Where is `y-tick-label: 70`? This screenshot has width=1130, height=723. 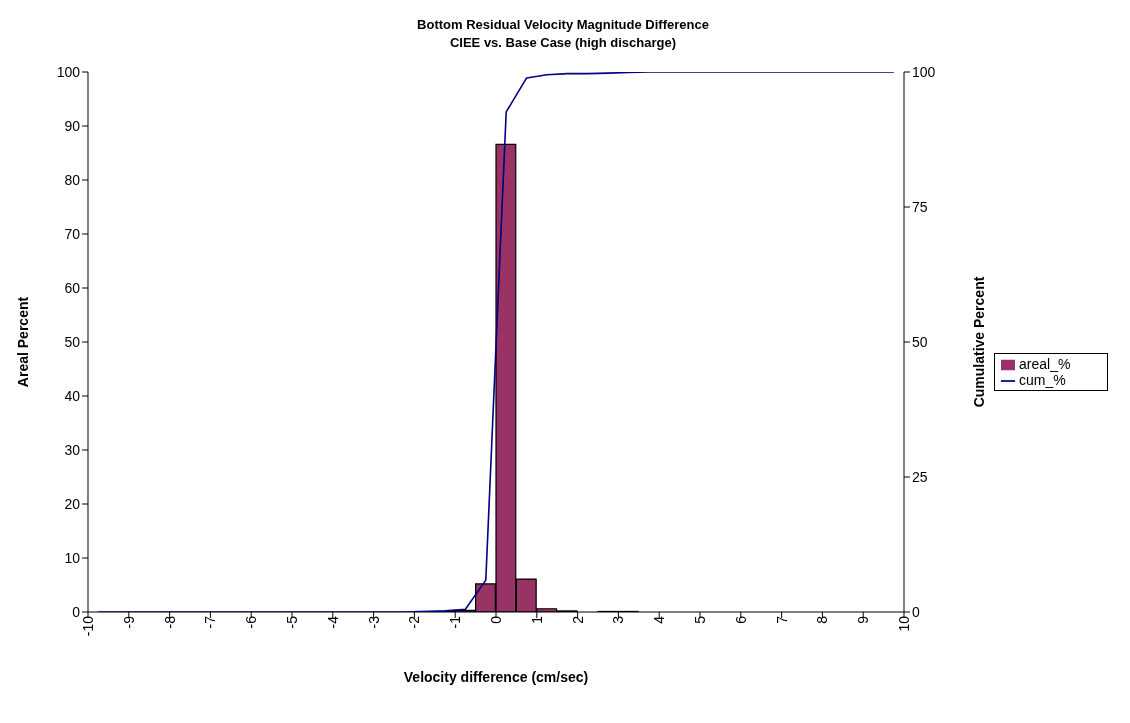 y-tick-label: 70 is located at coordinates (72, 233).